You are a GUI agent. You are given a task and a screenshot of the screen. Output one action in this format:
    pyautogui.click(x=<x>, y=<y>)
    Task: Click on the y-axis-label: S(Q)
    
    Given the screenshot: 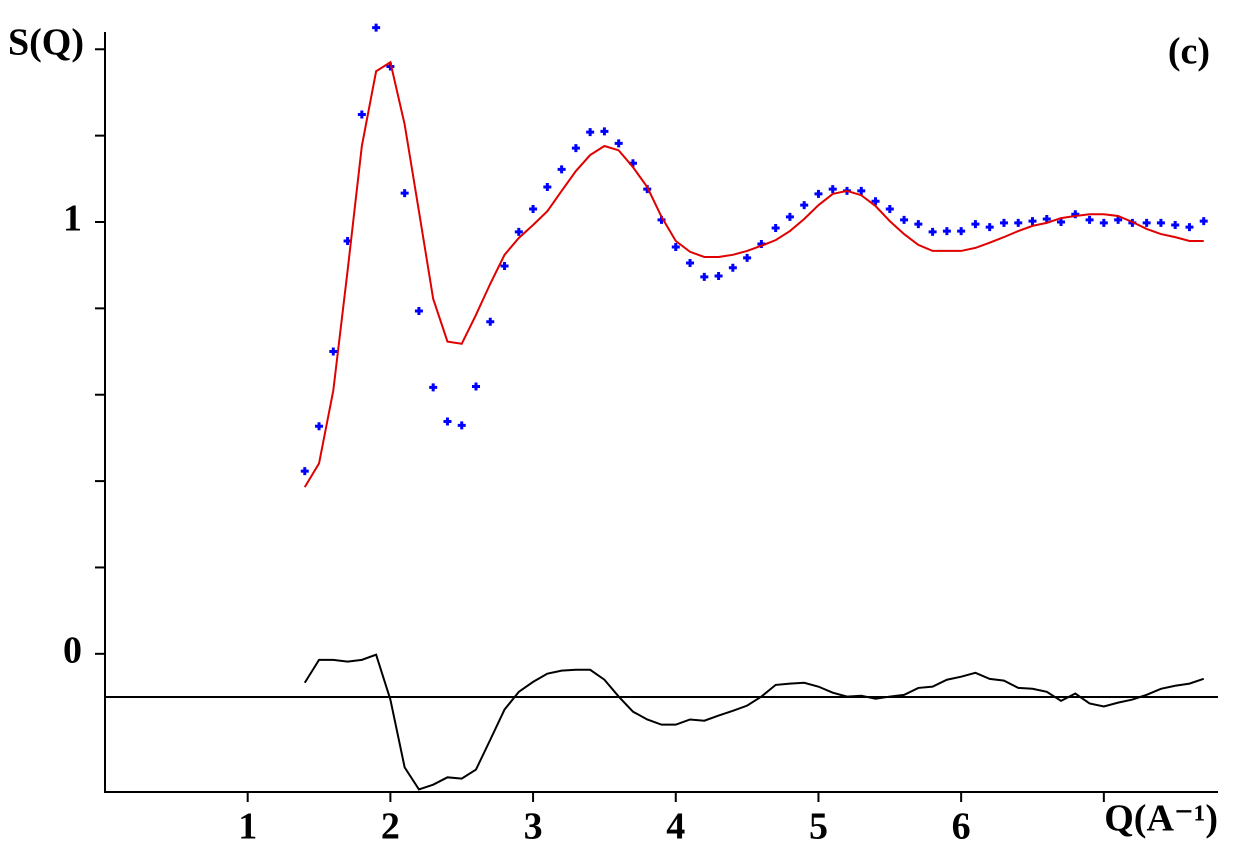 What is the action you would take?
    pyautogui.click(x=46, y=43)
    